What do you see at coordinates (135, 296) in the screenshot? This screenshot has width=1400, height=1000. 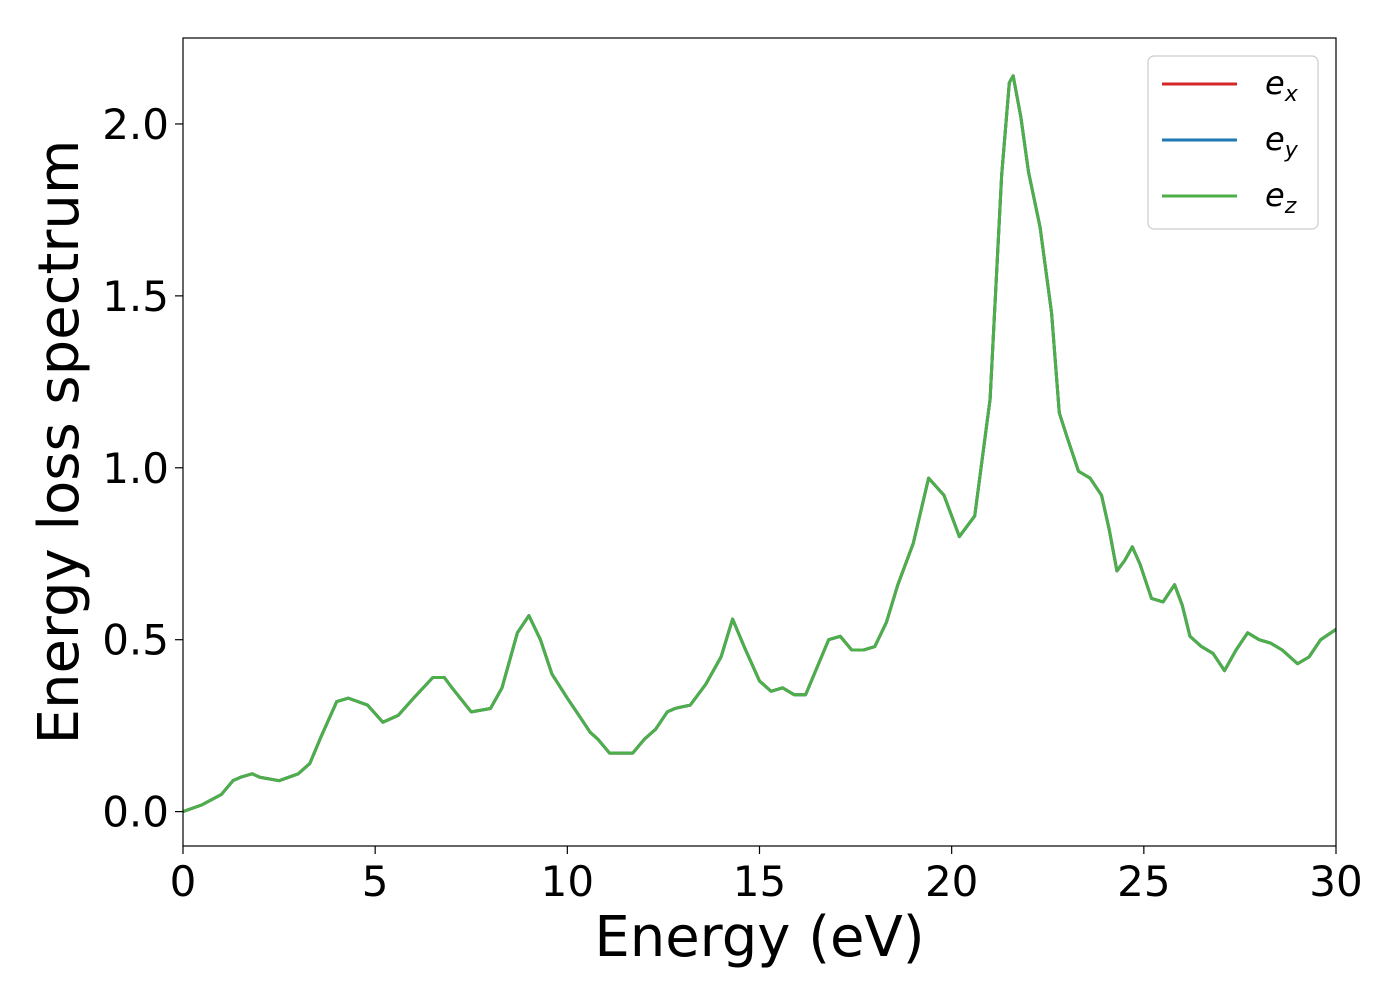 I see `y-tick-label: 1.5` at bounding box center [135, 296].